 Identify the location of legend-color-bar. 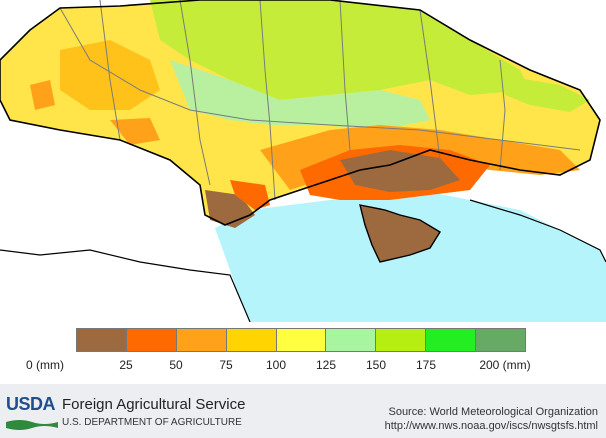
(301, 340).